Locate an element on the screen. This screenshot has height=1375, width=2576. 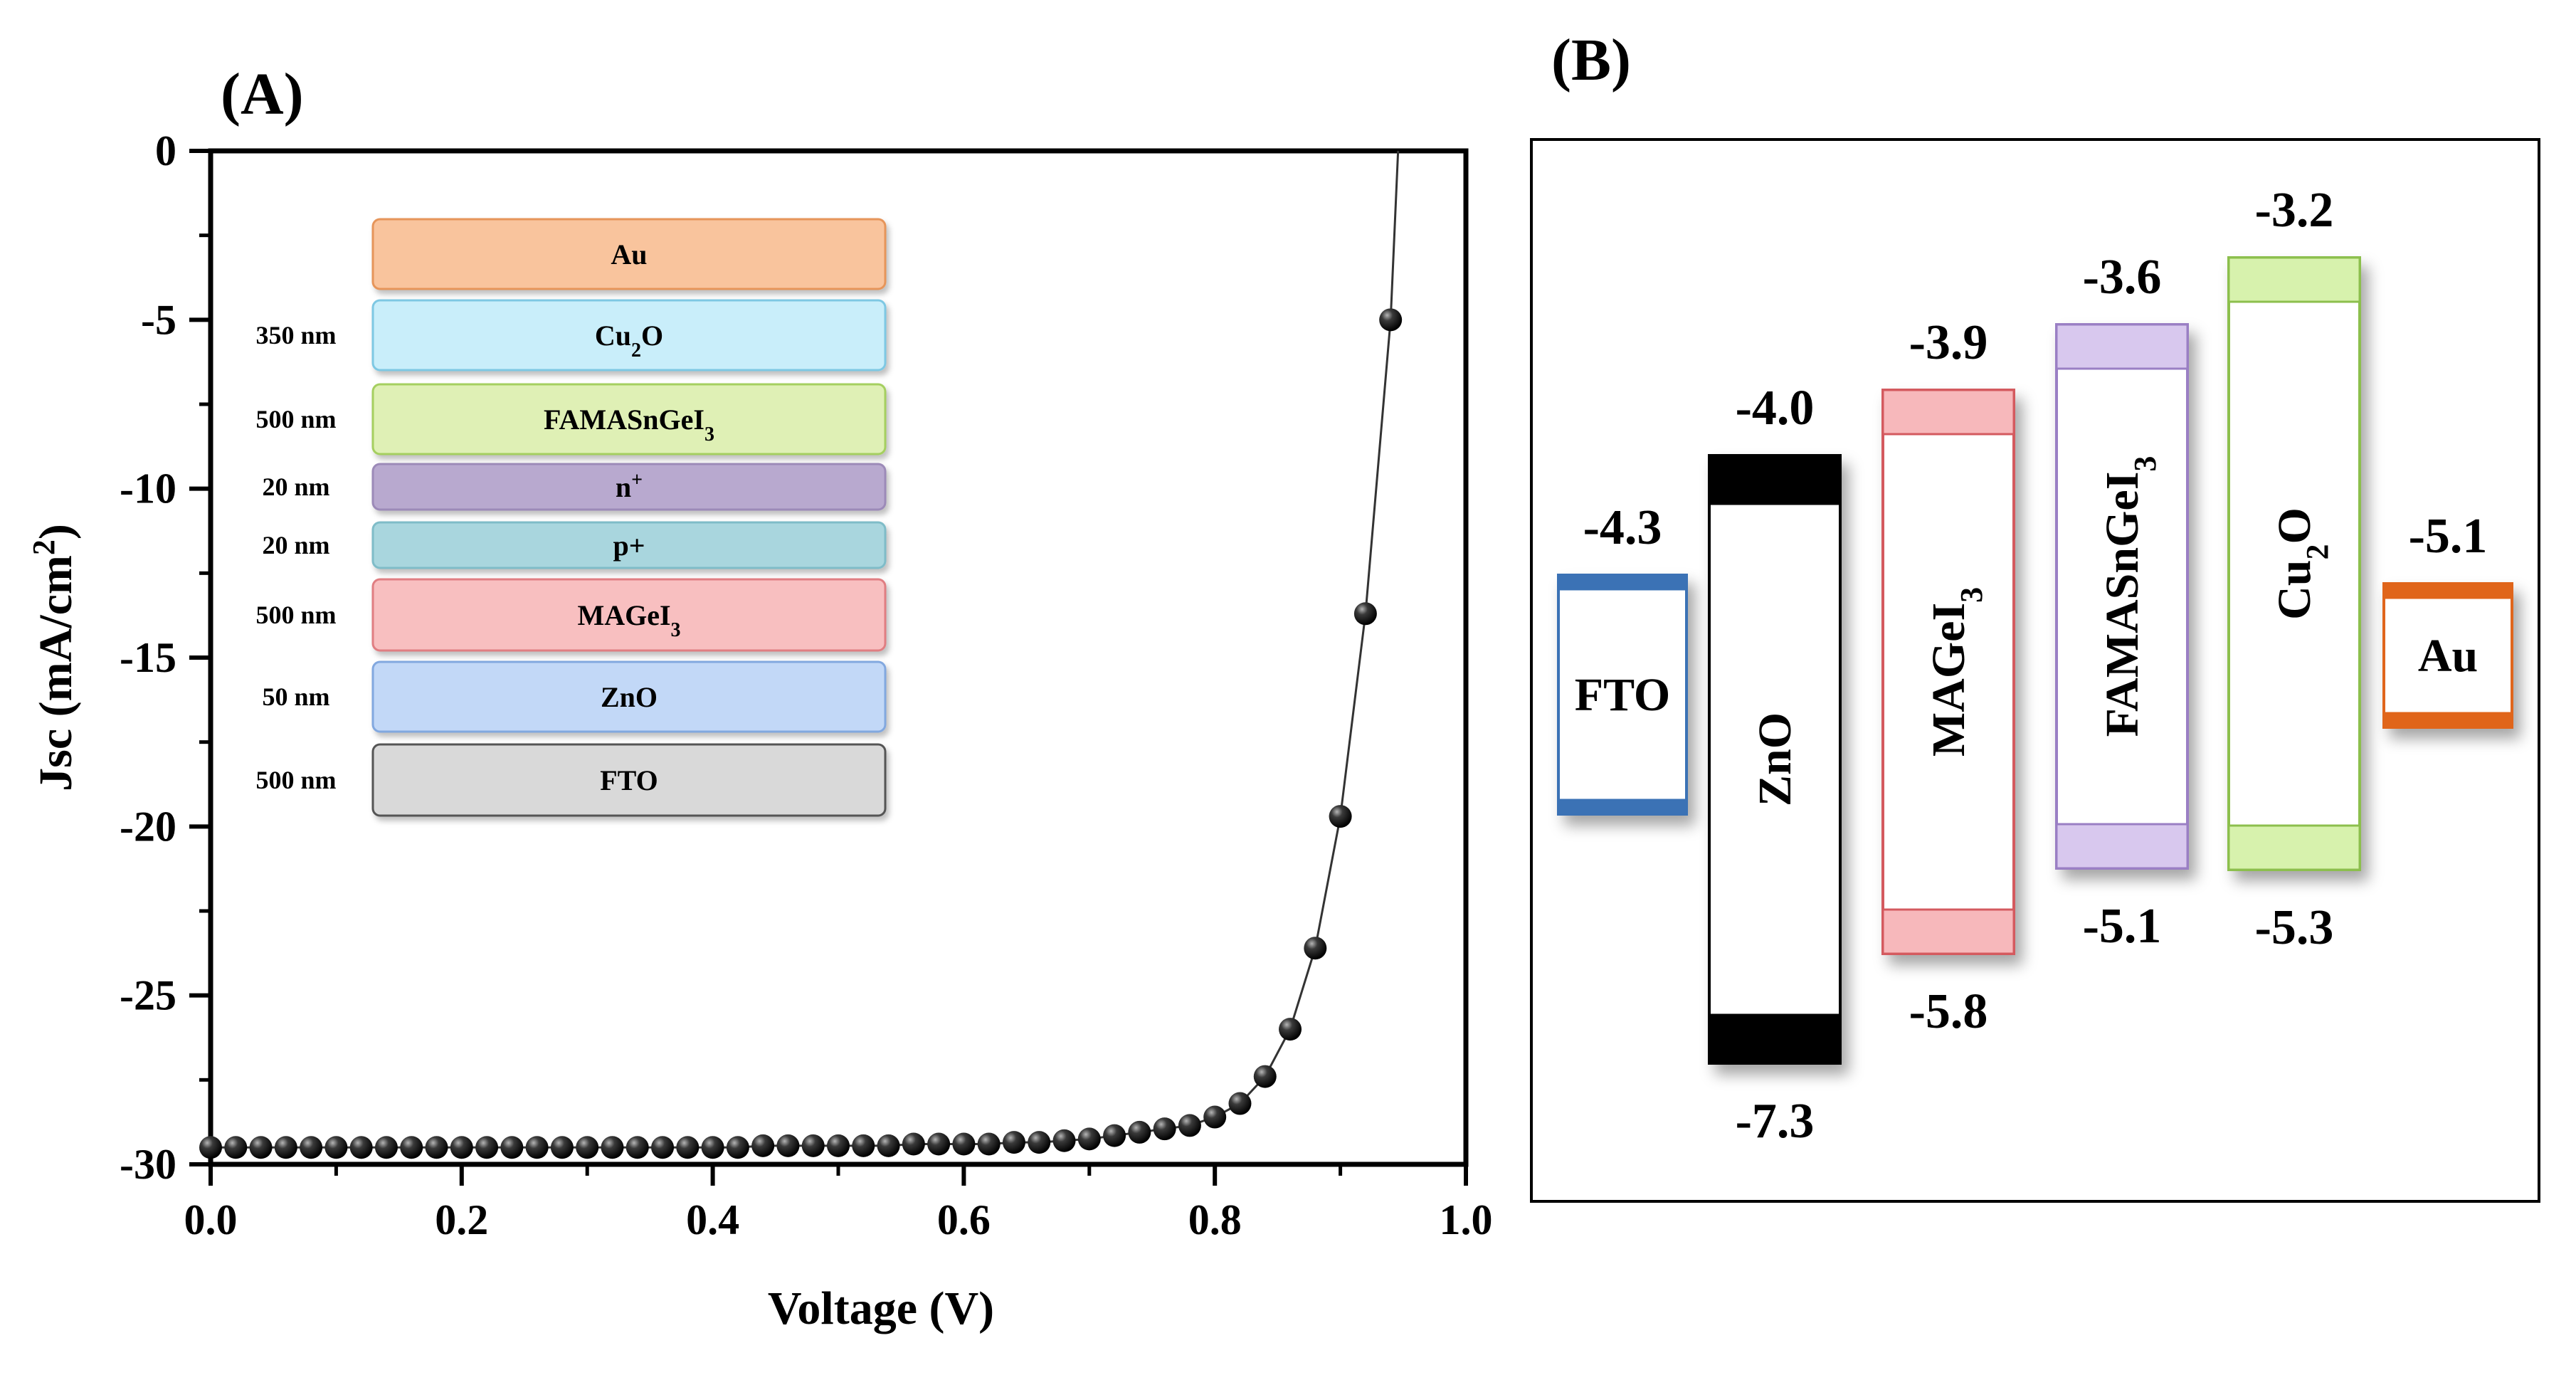
band-au: Au -5.1 is located at coordinates (2447, 619).